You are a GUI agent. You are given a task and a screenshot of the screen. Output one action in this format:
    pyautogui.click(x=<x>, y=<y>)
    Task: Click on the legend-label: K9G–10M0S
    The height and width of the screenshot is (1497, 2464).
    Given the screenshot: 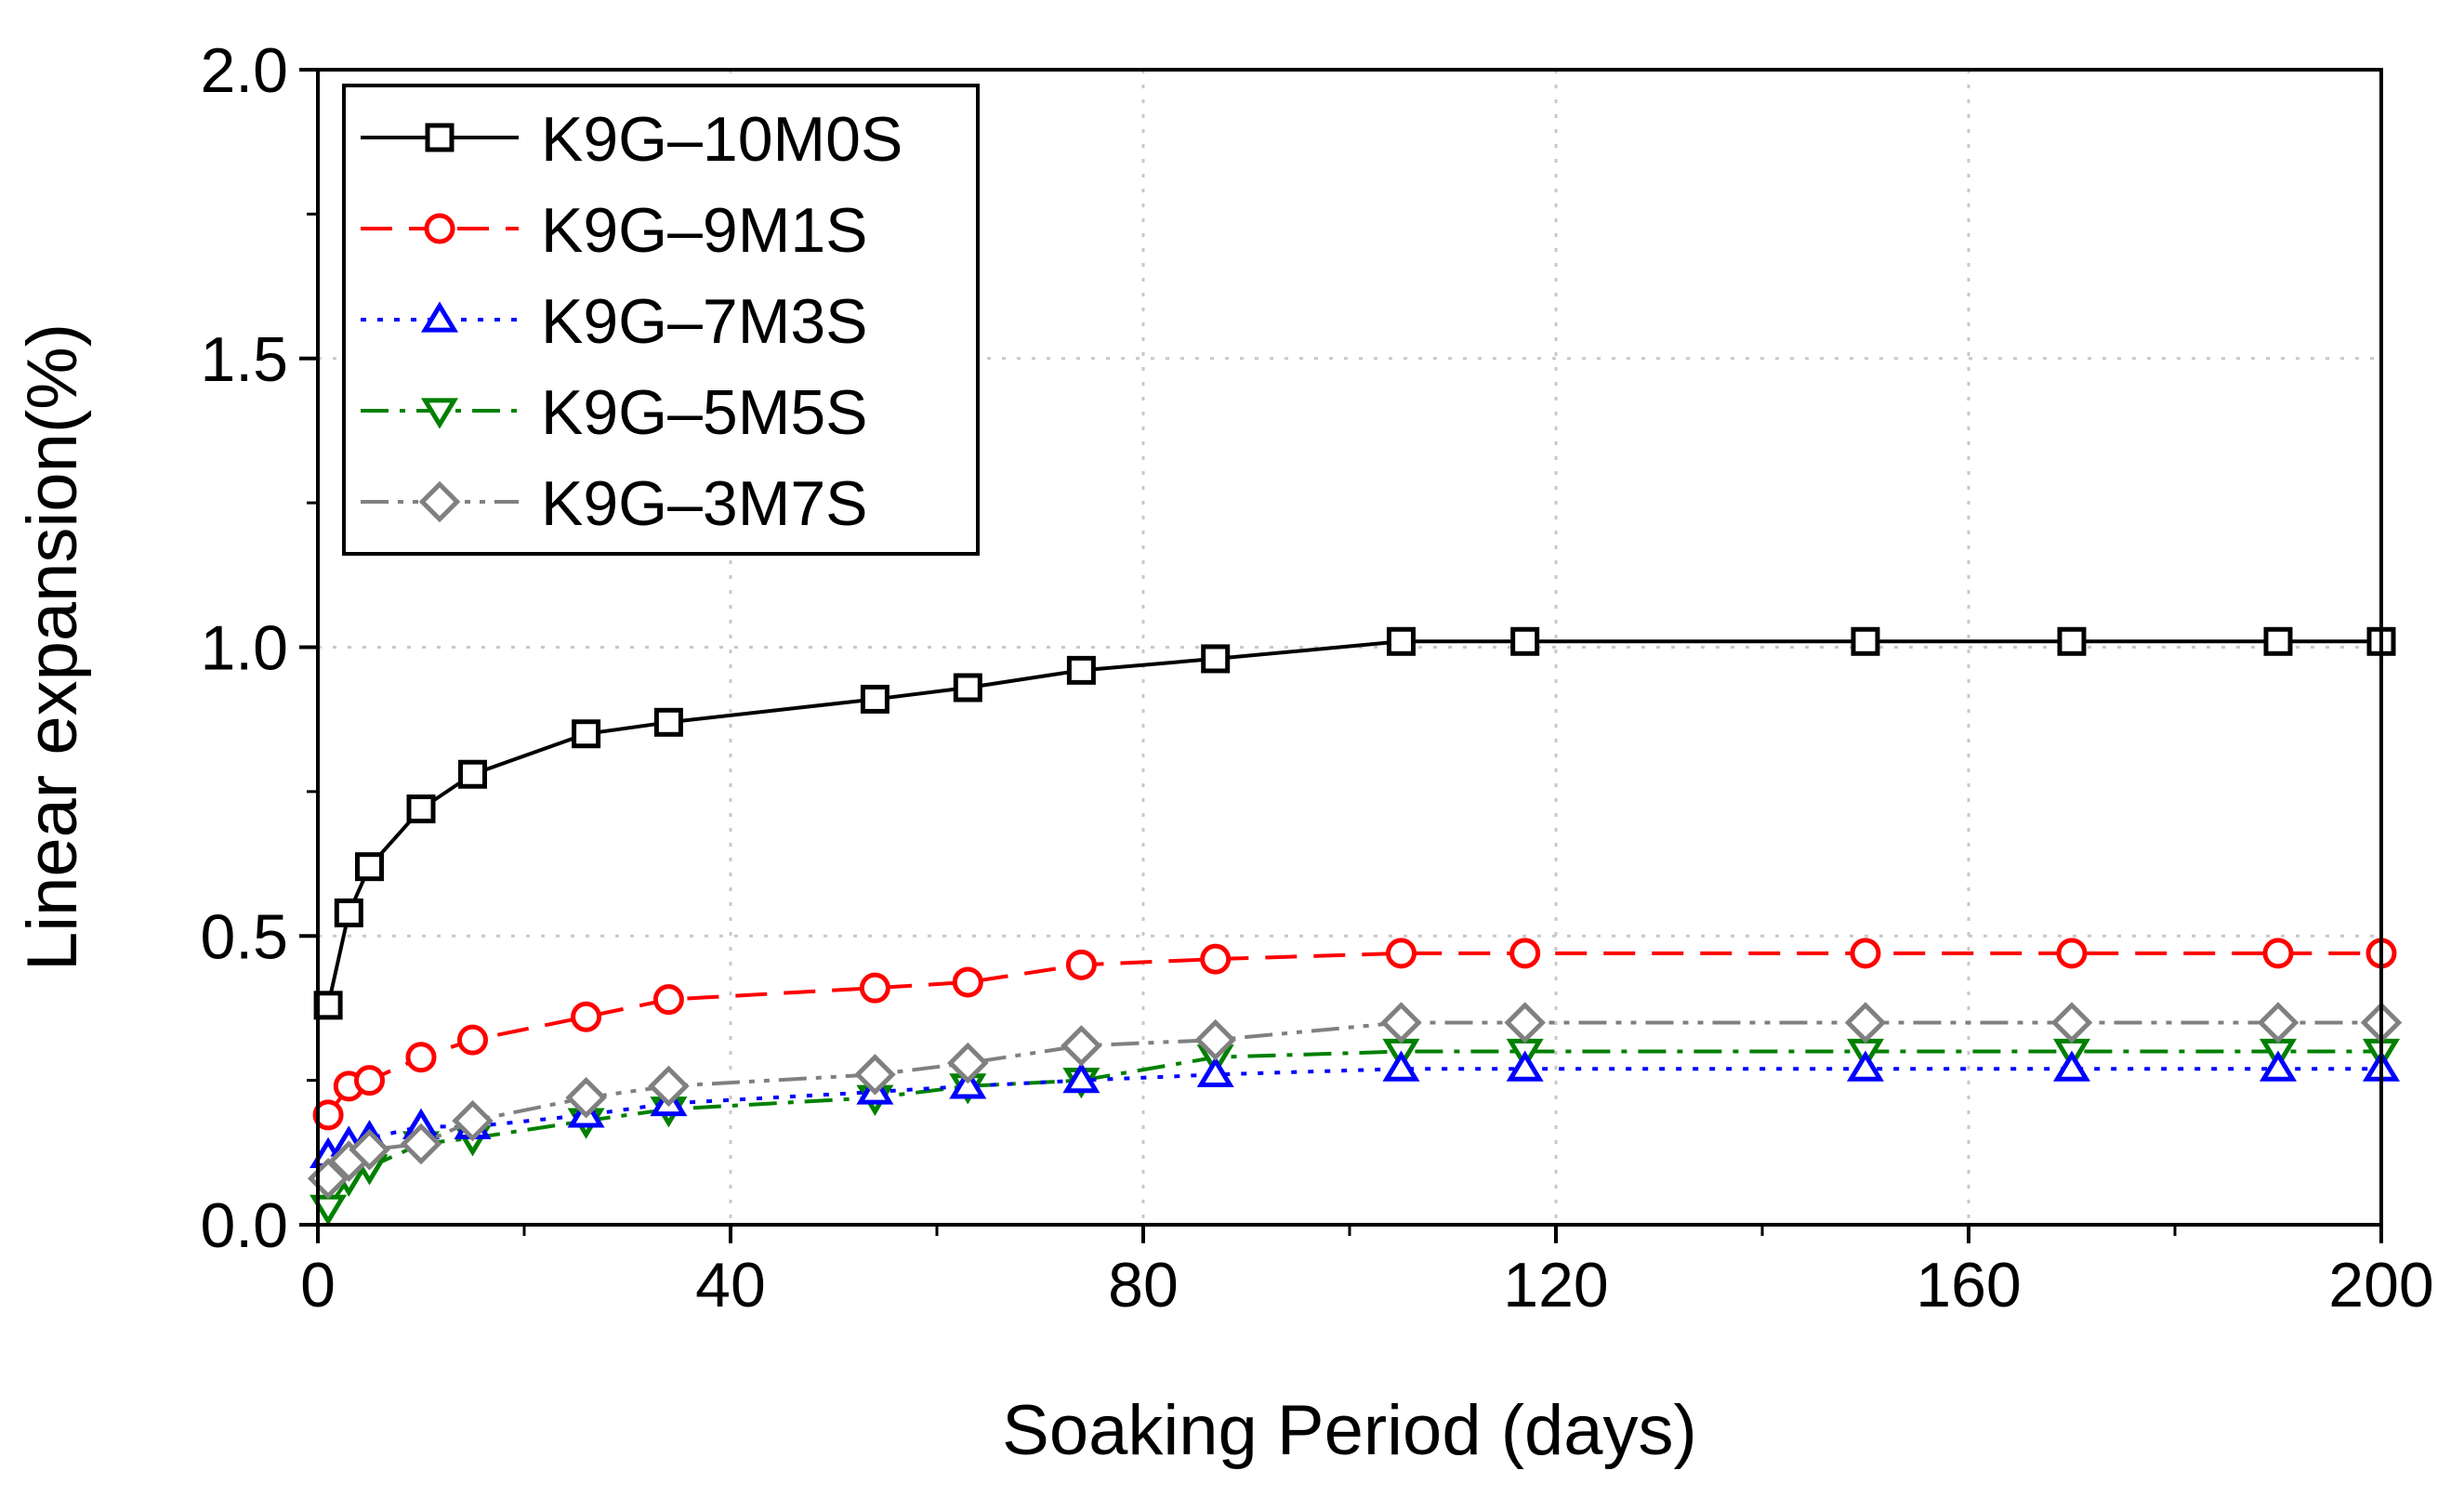 What is the action you would take?
    pyautogui.click(x=722, y=139)
    